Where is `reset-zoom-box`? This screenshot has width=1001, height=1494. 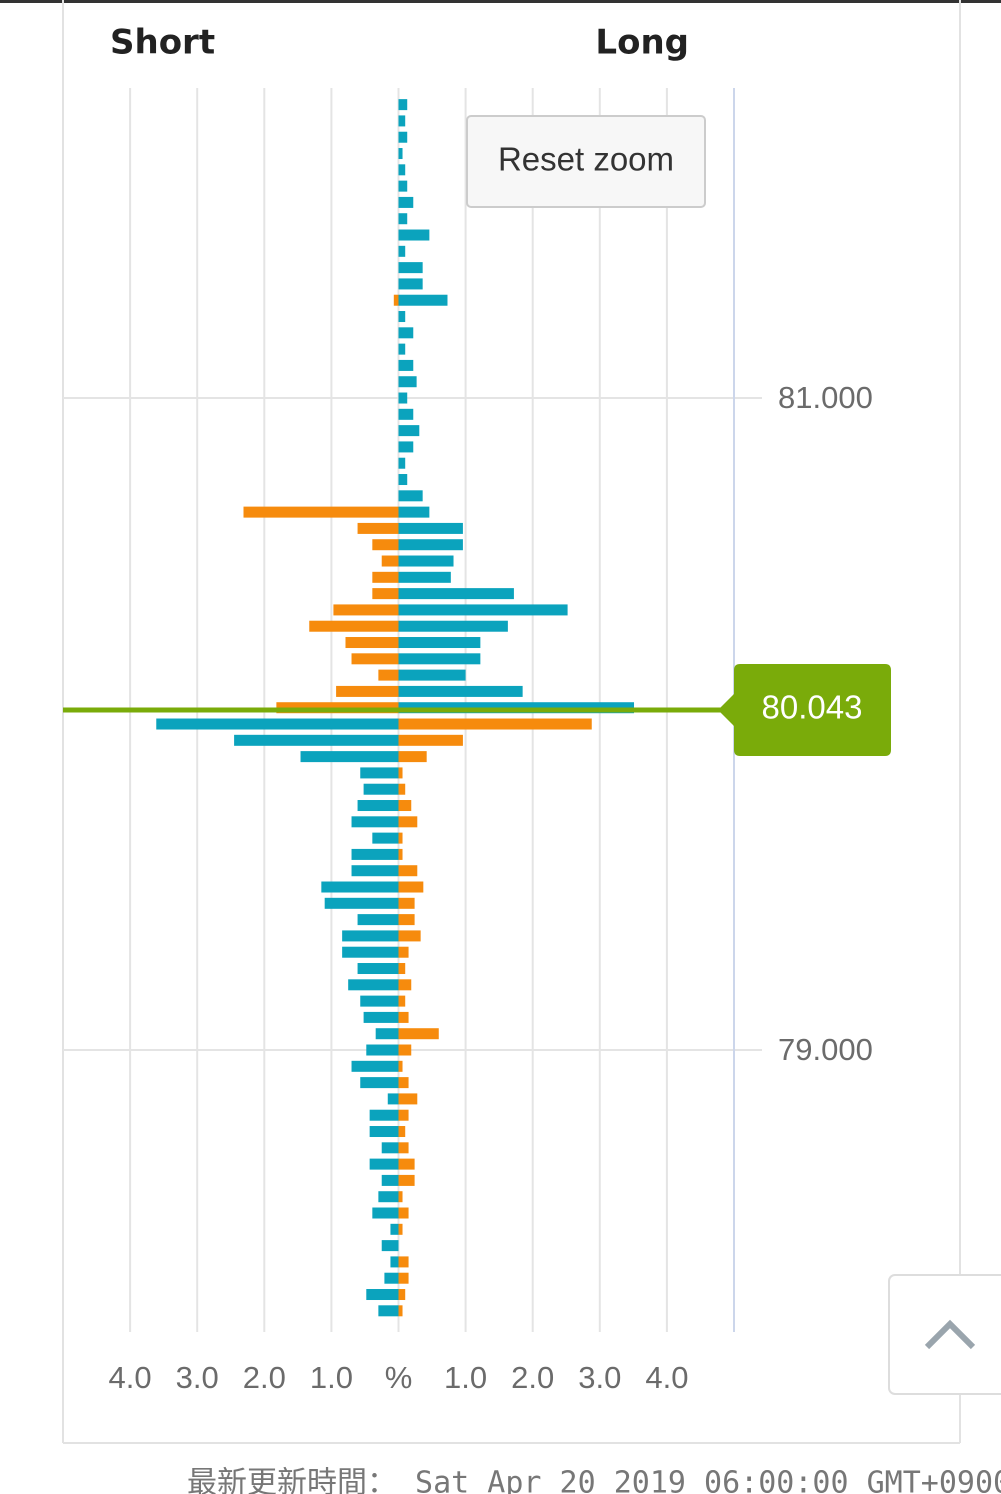 reset-zoom-box is located at coordinates (586, 161).